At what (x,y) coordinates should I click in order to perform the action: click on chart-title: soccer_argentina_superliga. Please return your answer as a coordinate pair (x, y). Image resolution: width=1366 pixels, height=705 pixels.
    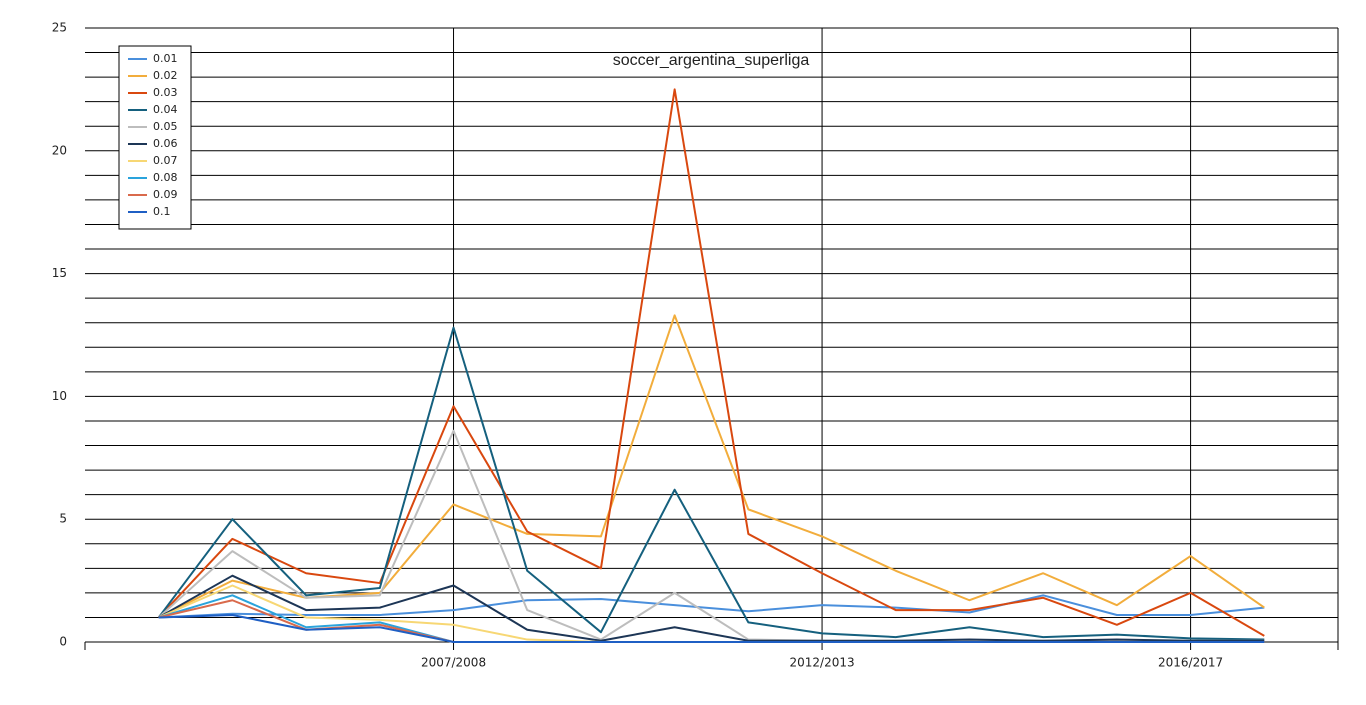
    Looking at the image, I should click on (711, 60).